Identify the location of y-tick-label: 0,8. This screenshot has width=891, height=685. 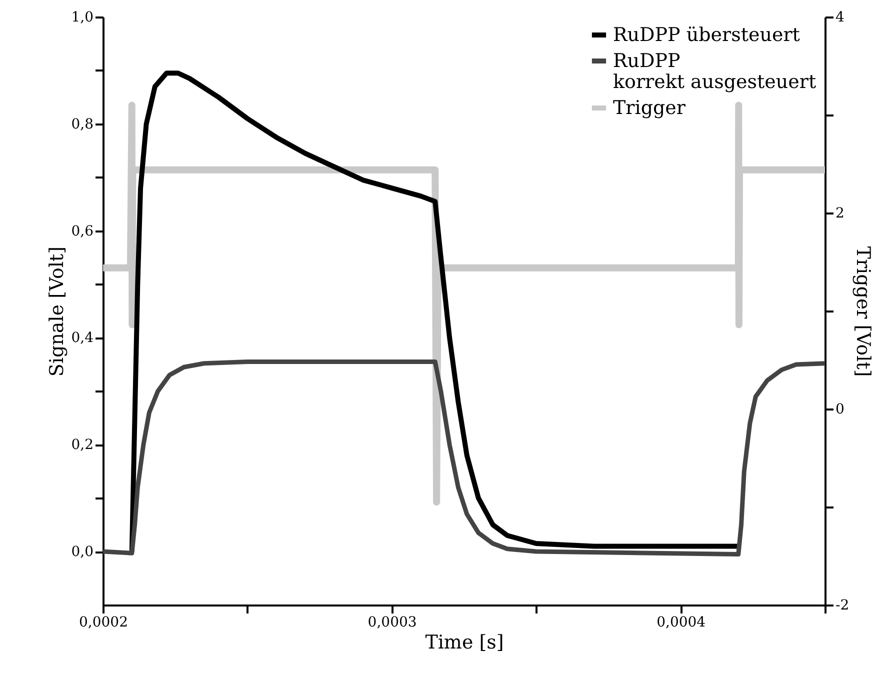
(82, 124).